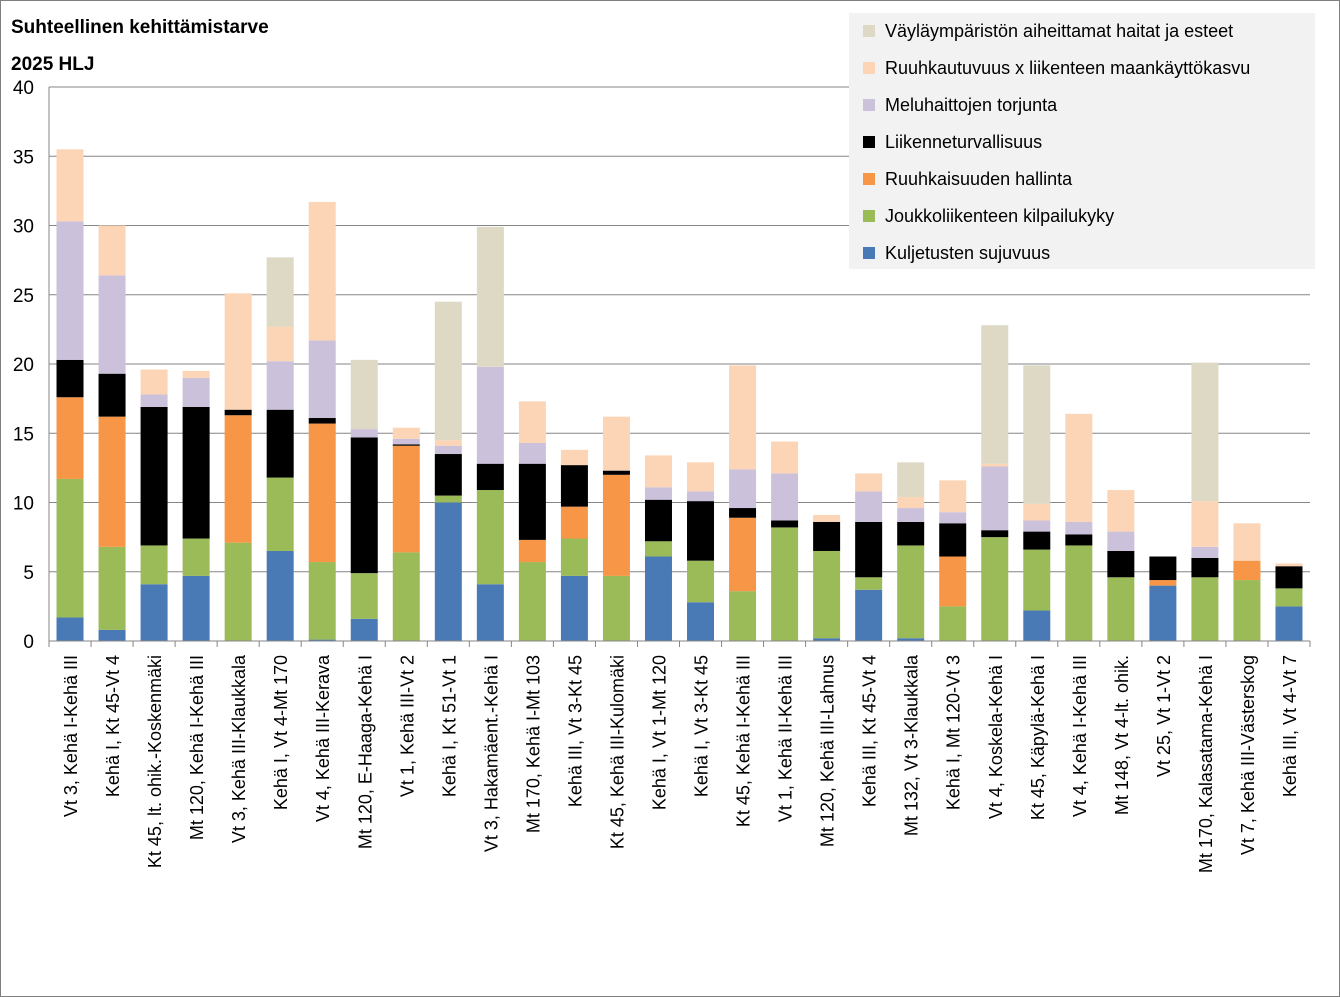 This screenshot has width=1340, height=997. I want to click on y-tick-label: 20, so click(23, 365).